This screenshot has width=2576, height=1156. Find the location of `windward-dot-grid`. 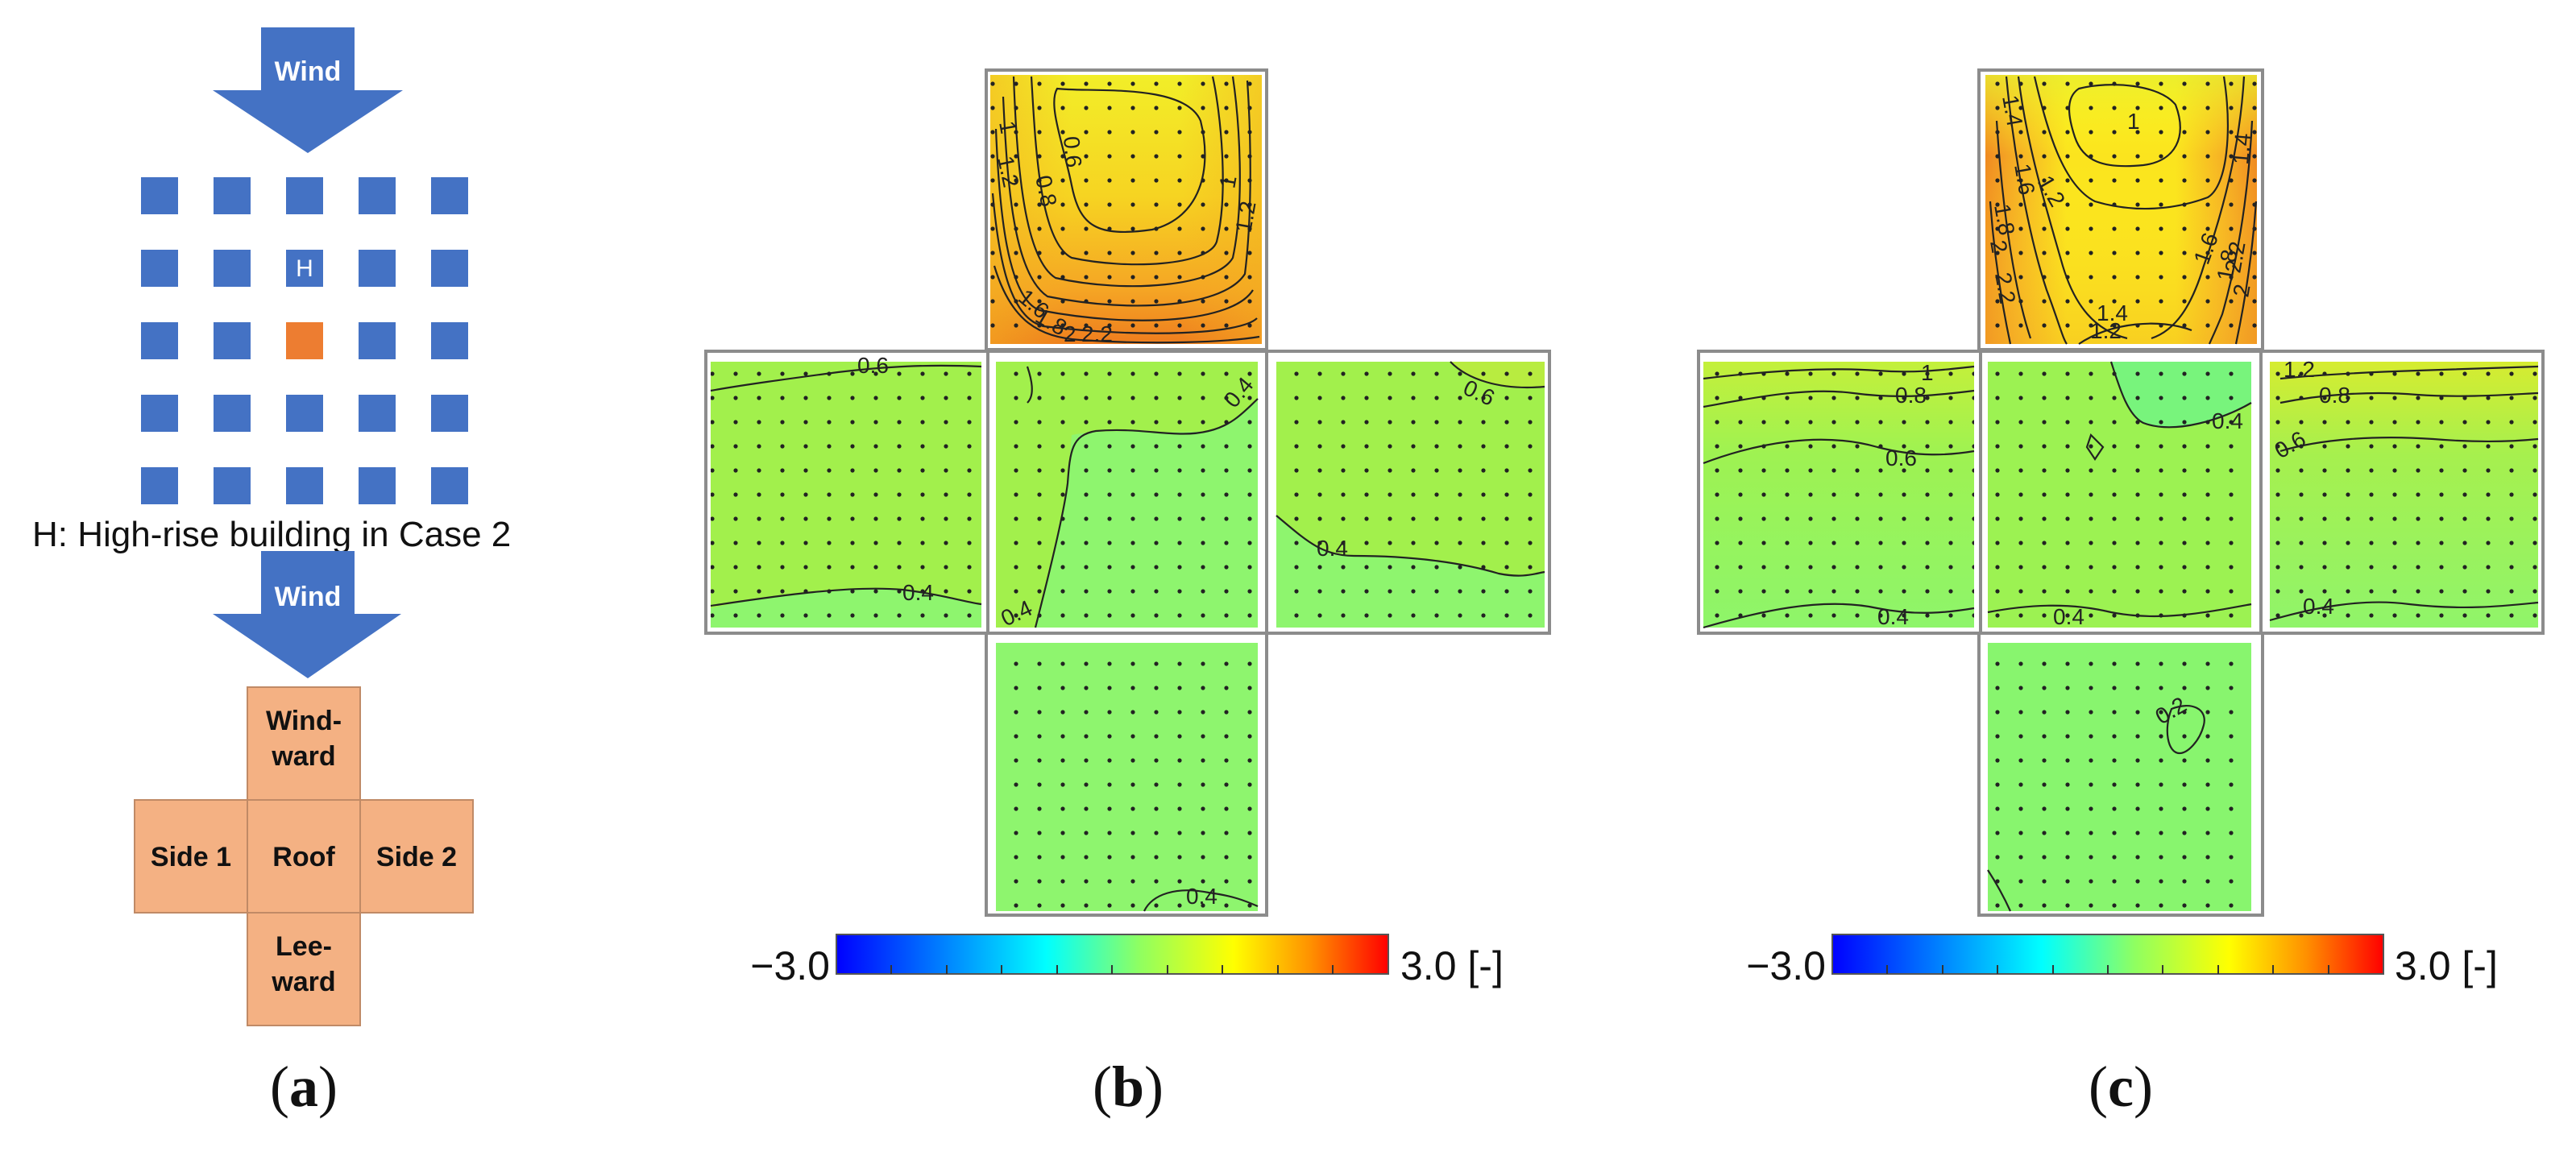

windward-dot-grid is located at coordinates (1126, 209).